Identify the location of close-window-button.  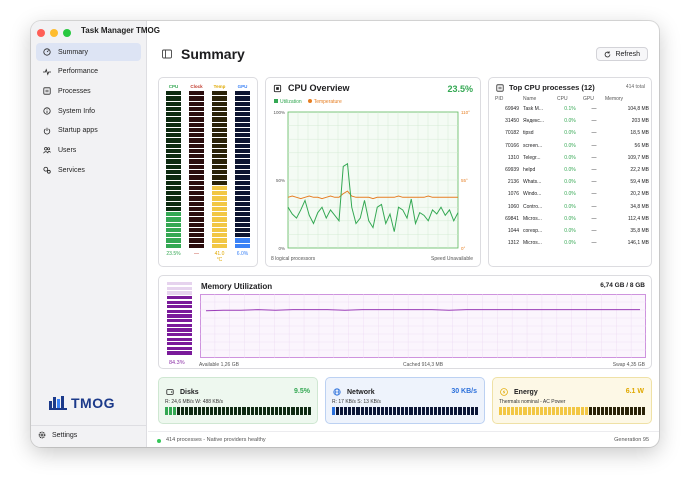
(41, 33).